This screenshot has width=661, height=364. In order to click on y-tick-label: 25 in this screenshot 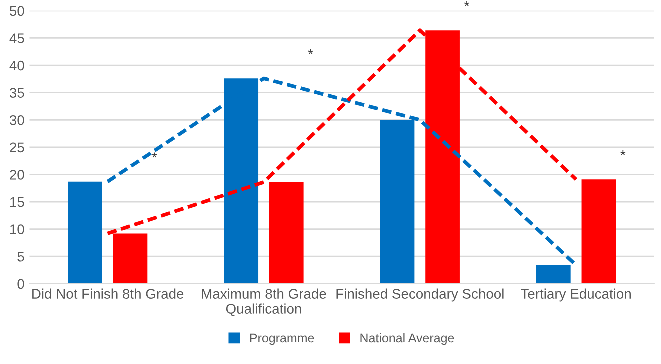, I will do `click(17, 147)`.